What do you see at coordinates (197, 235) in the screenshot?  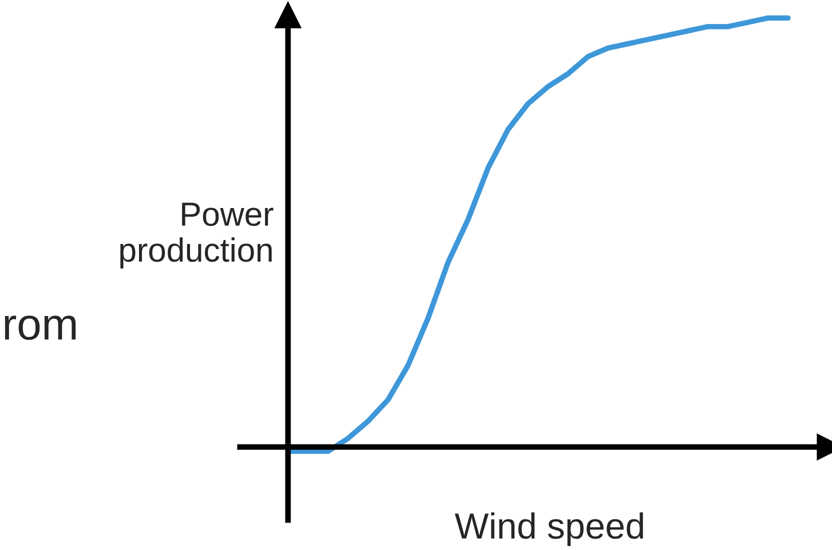 I see `y-axis-title: Power production` at bounding box center [197, 235].